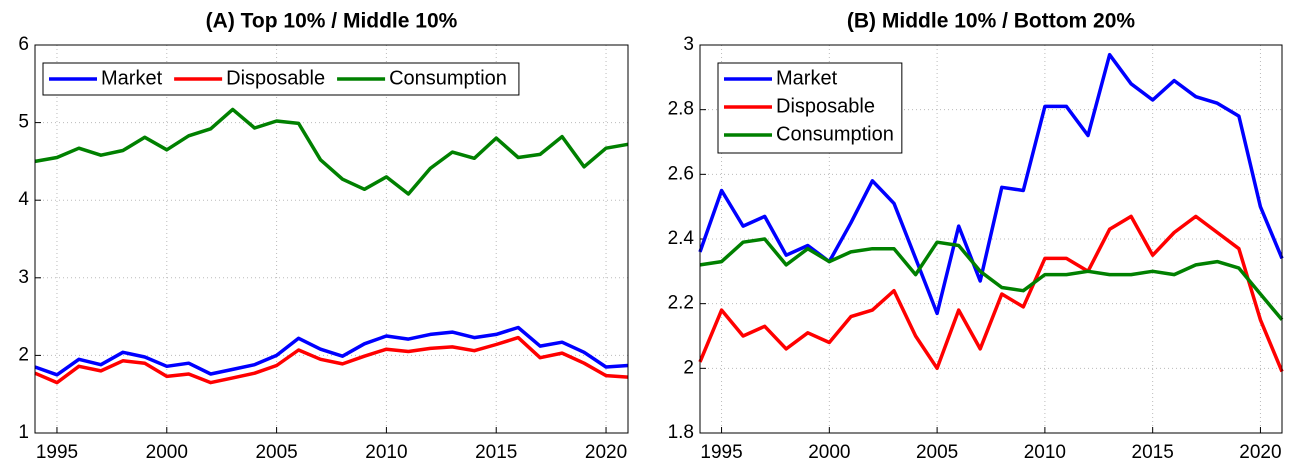 The width and height of the screenshot is (1296, 472). I want to click on y-tick-label: 2.2, so click(681, 303).